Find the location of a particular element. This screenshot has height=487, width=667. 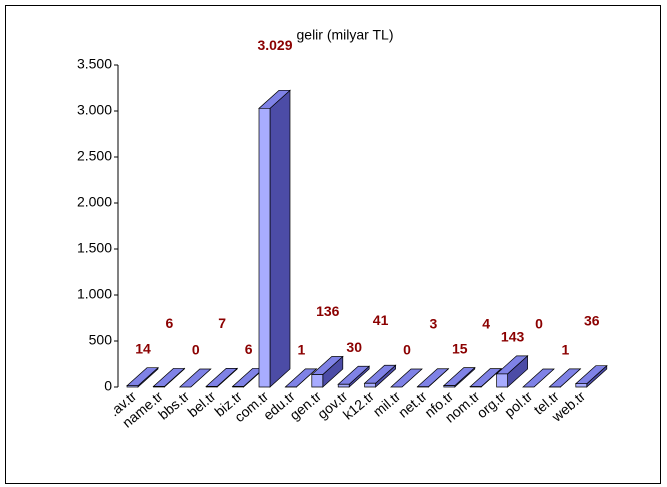

value-label: 136 is located at coordinates (328, 311).